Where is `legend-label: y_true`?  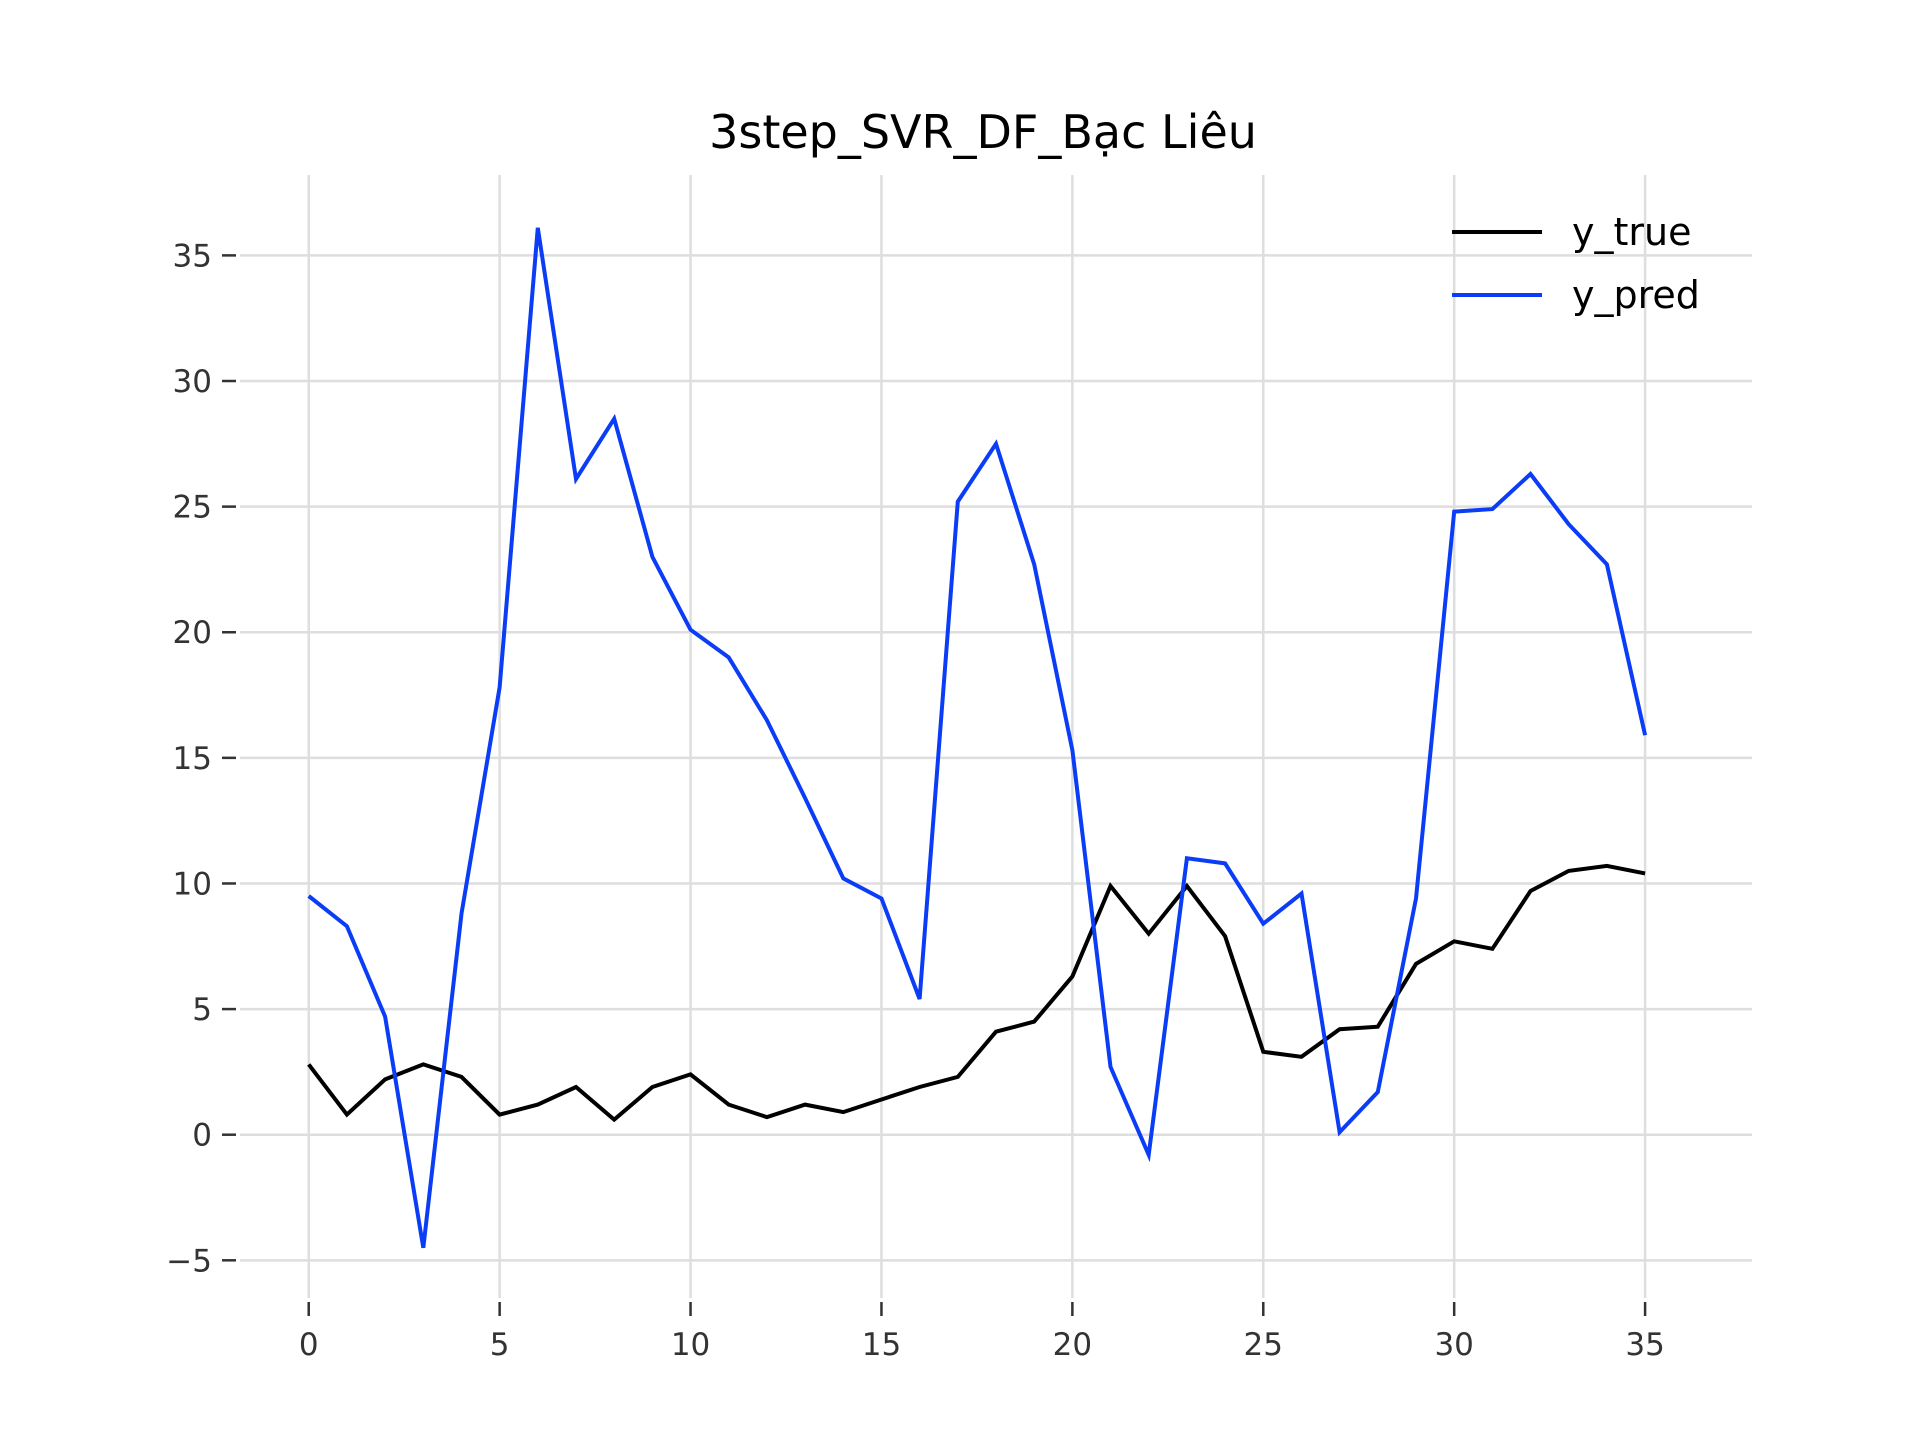
legend-label: y_true is located at coordinates (1631, 232).